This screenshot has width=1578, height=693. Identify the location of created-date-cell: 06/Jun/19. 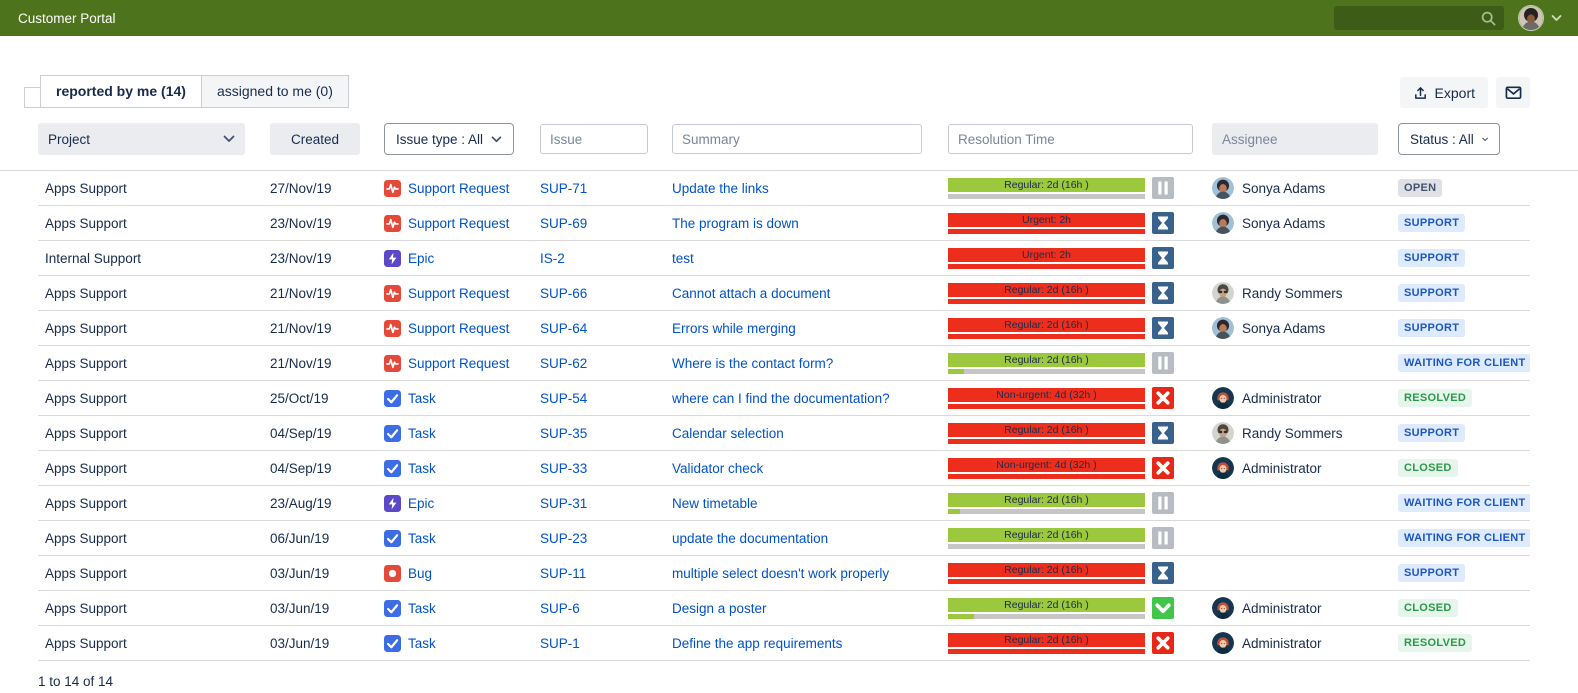
(300, 538).